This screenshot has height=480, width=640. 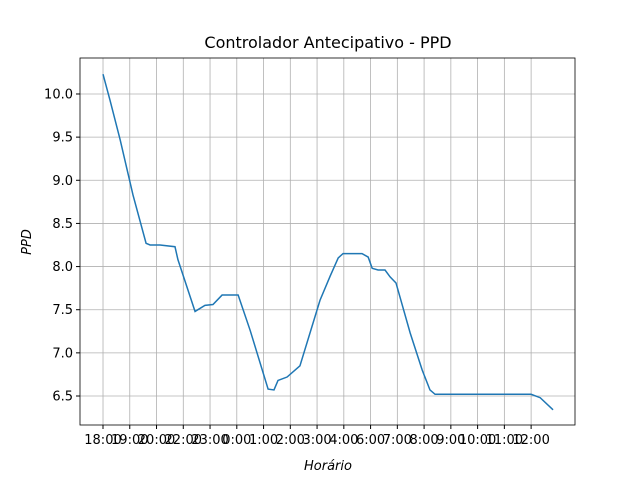 I want to click on x-tick-label: 9:00, so click(x=450, y=440).